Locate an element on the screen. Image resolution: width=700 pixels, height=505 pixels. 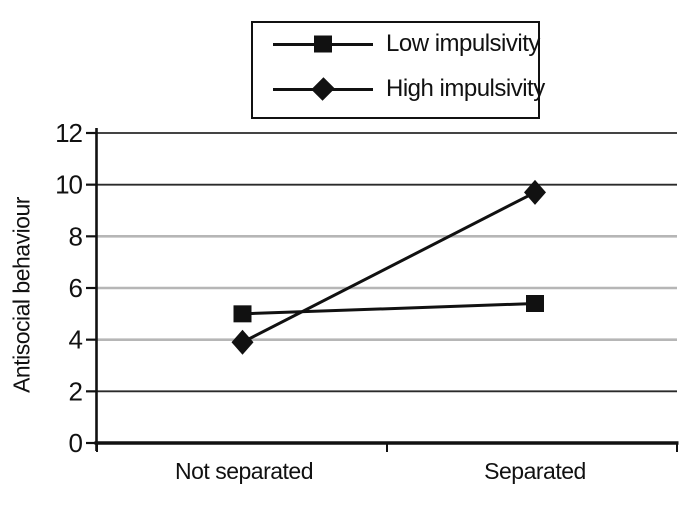
x-category-label-separated: Separated is located at coordinates (535, 471).